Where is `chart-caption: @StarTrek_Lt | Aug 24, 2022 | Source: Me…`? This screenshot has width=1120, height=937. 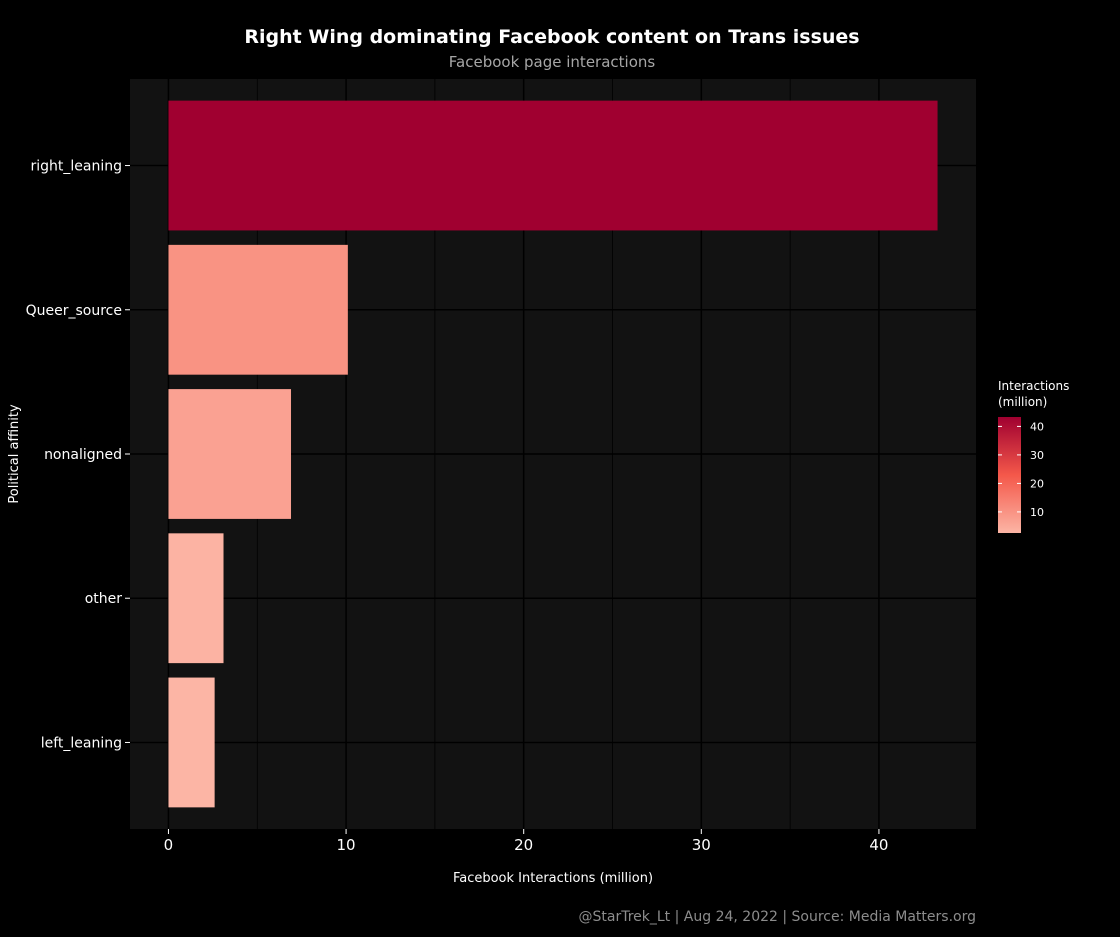
chart-caption: @StarTrek_Lt | Aug 24, 2022 | Source: Me… is located at coordinates (778, 917).